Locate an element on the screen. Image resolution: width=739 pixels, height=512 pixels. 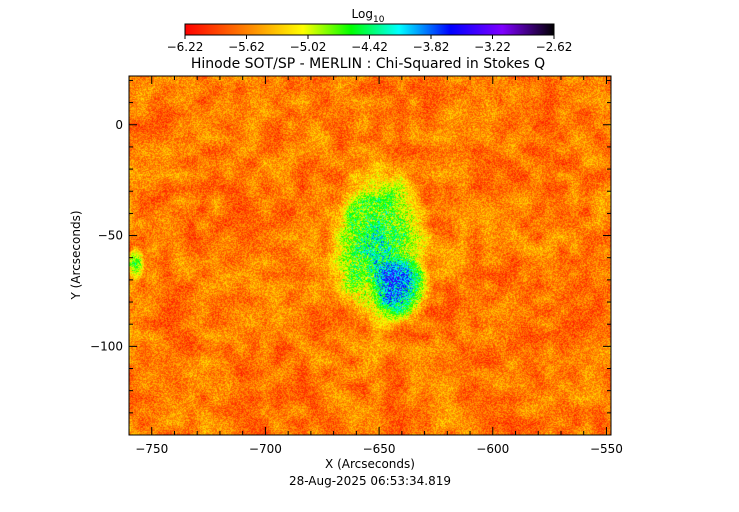
y-tick-label: −50 is located at coordinates (110, 236).